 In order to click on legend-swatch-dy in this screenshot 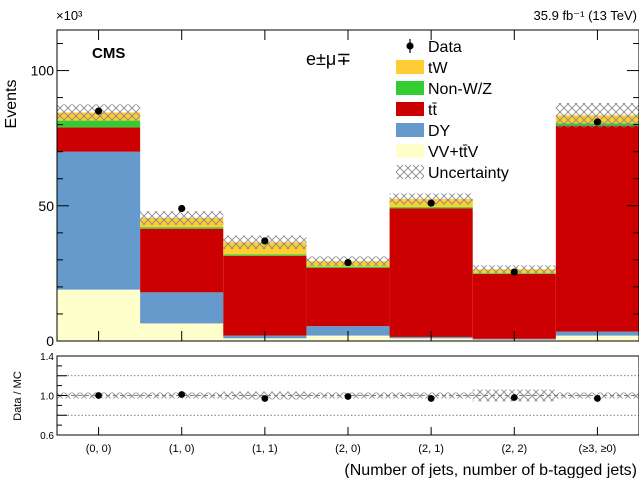, I will do `click(410, 130)`.